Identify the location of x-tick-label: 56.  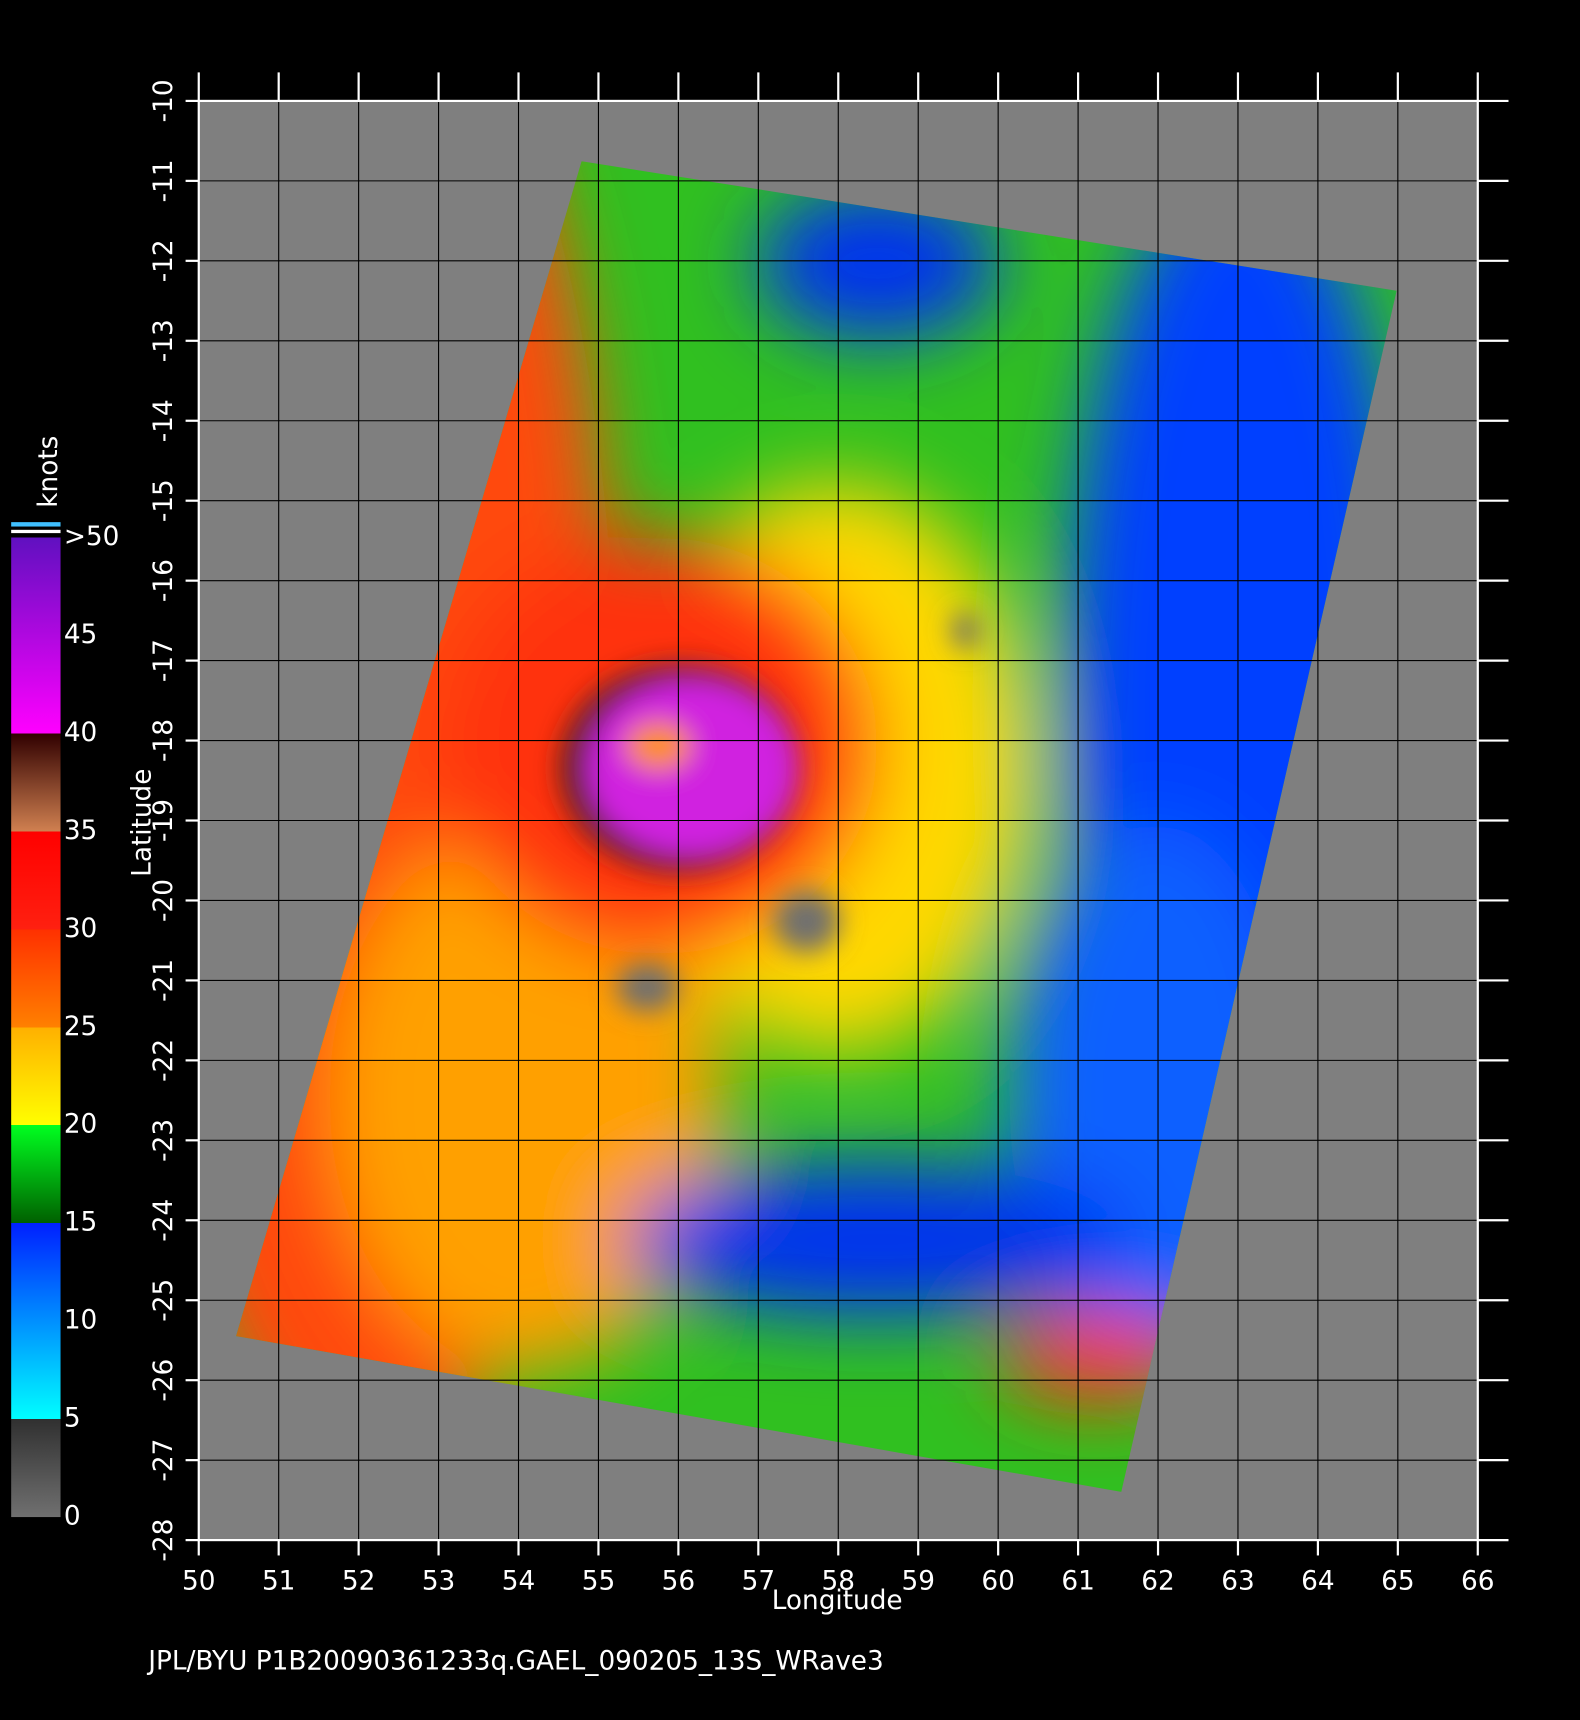
(678, 1581).